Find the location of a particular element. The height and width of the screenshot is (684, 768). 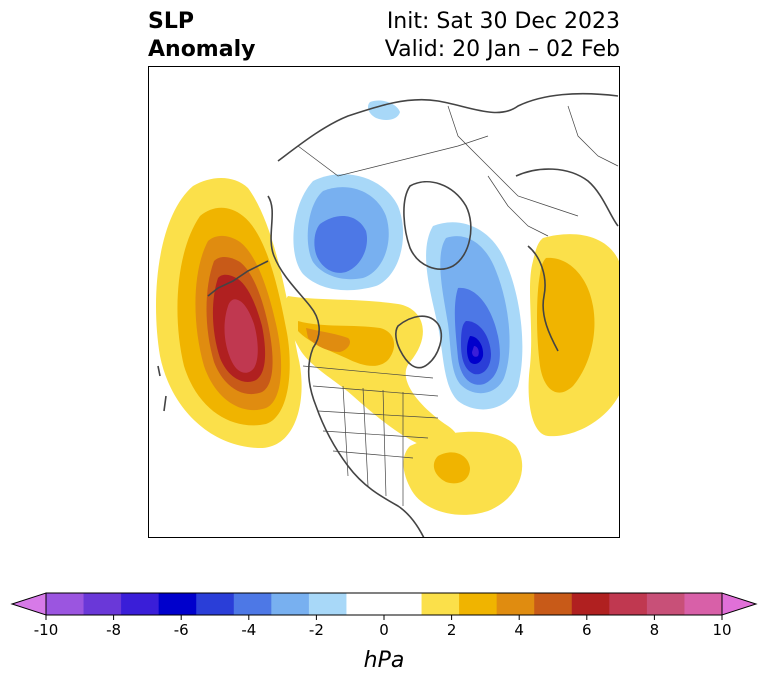

colorbar-tick-label: -6 is located at coordinates (181, 630).